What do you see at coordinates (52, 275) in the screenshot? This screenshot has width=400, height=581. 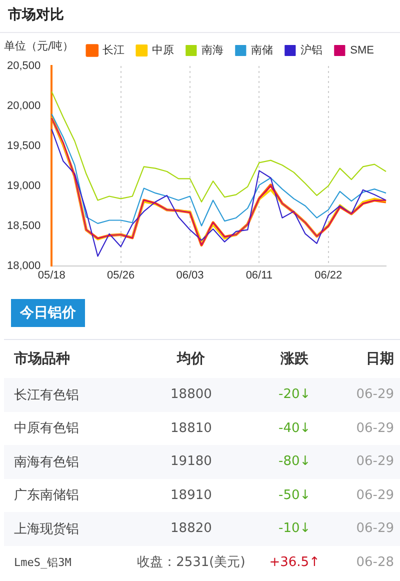 I see `x-tick-label: 05/18` at bounding box center [52, 275].